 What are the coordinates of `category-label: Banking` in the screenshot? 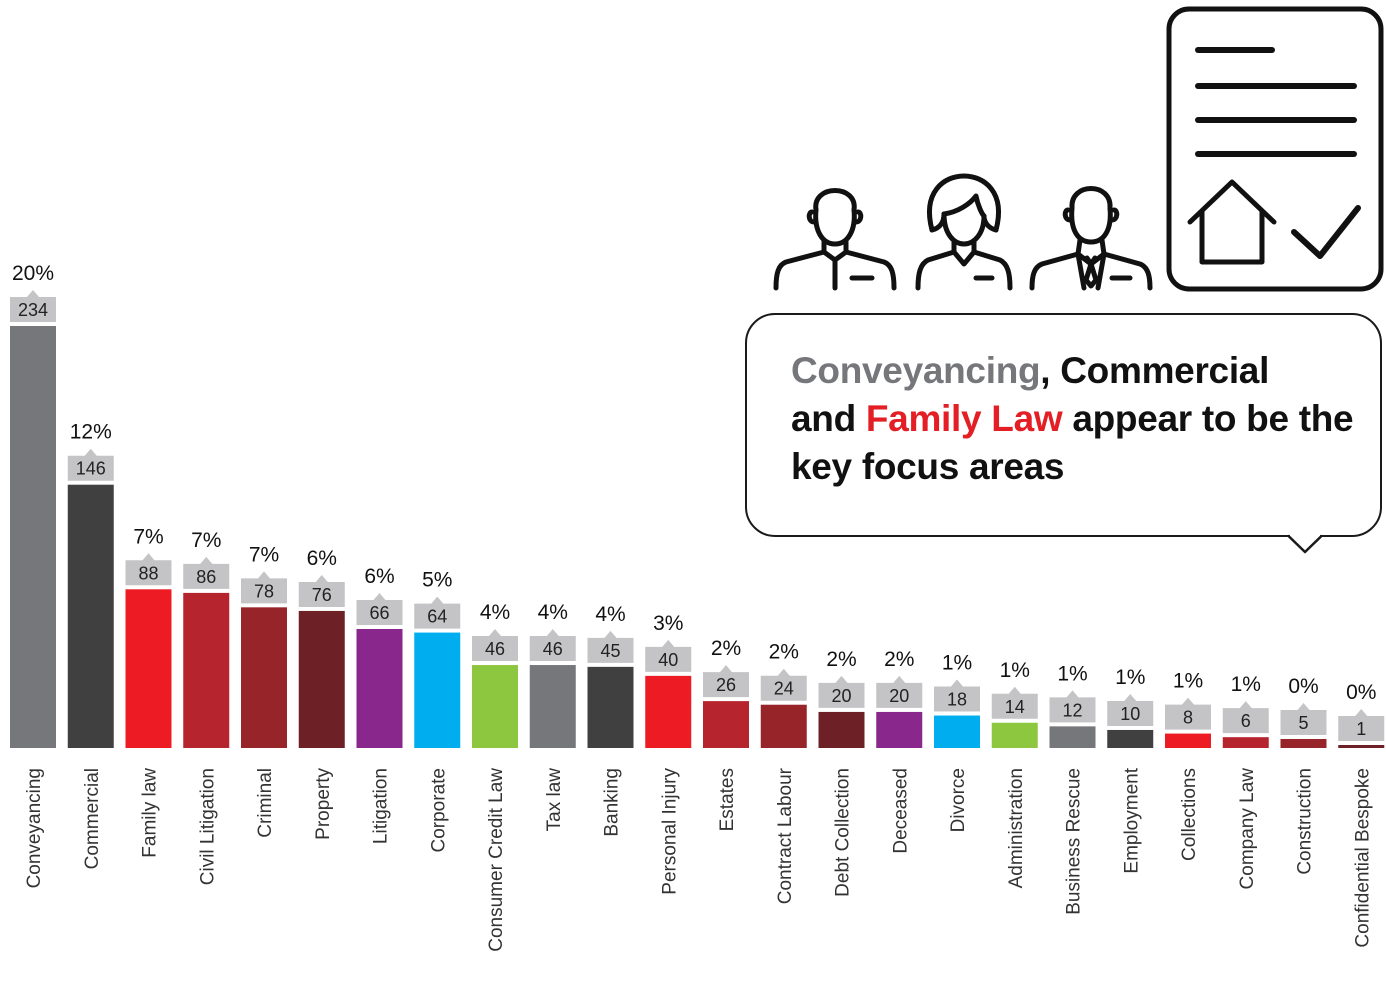 It's located at (612, 802).